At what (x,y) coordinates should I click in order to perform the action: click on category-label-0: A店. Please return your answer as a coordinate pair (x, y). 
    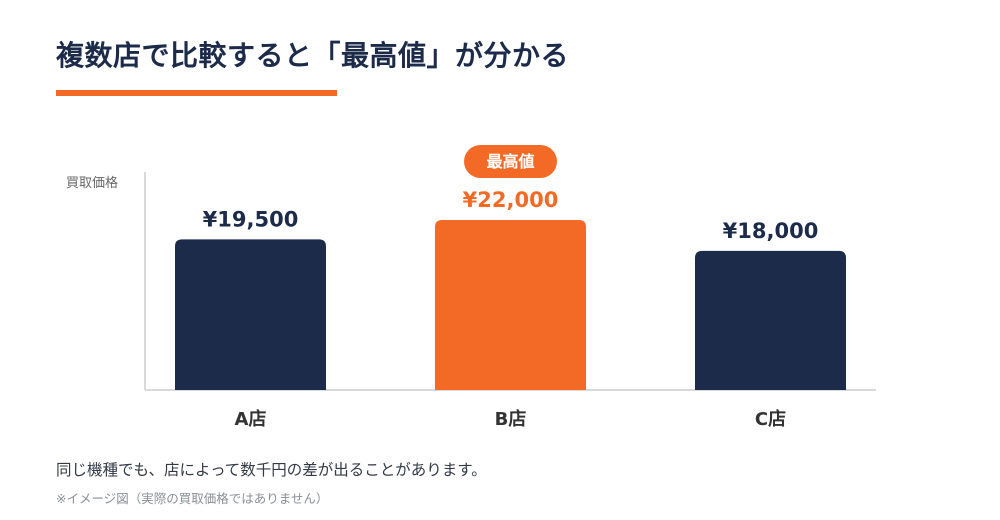
    Looking at the image, I should click on (251, 419).